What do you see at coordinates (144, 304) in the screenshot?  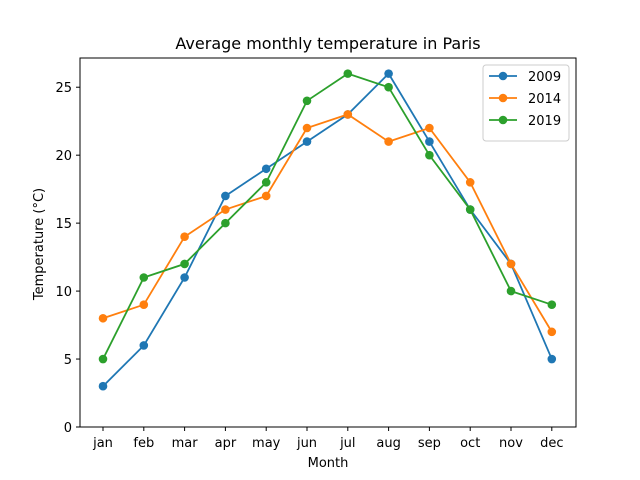 I see `data-point-2014-feb` at bounding box center [144, 304].